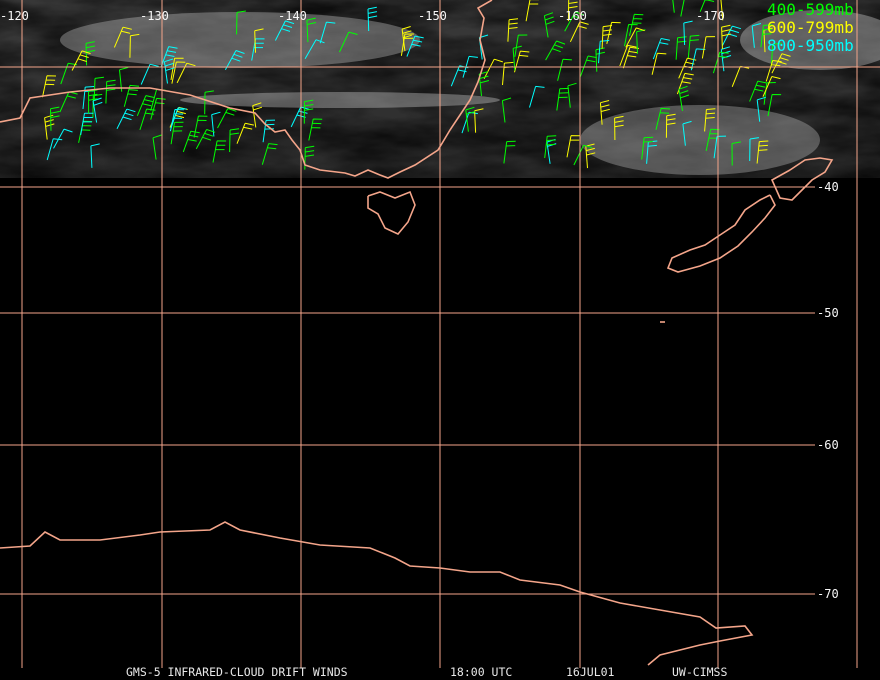 The image size is (880, 680). I want to click on longitude-label: -160, so click(572, 16).